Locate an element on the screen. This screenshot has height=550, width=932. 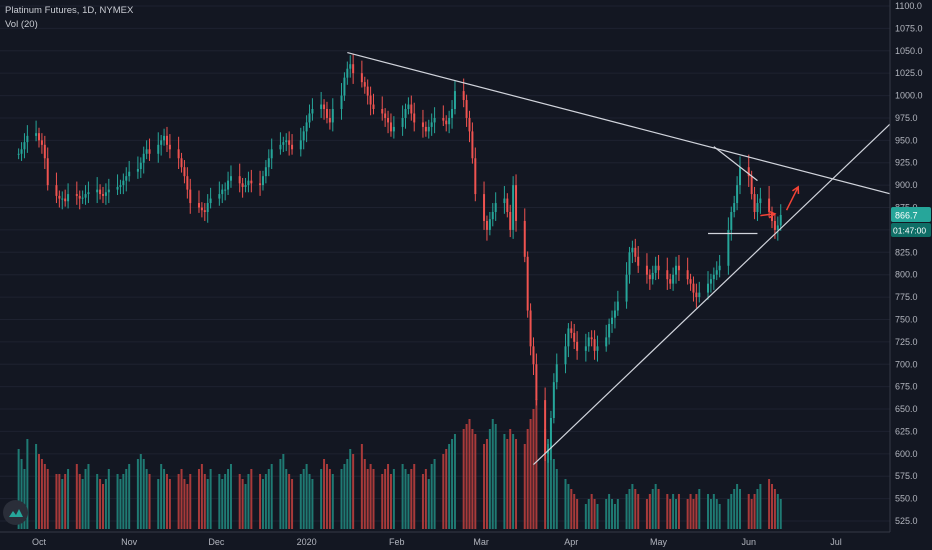
x-tick-label: Nov is located at coordinates (129, 542).